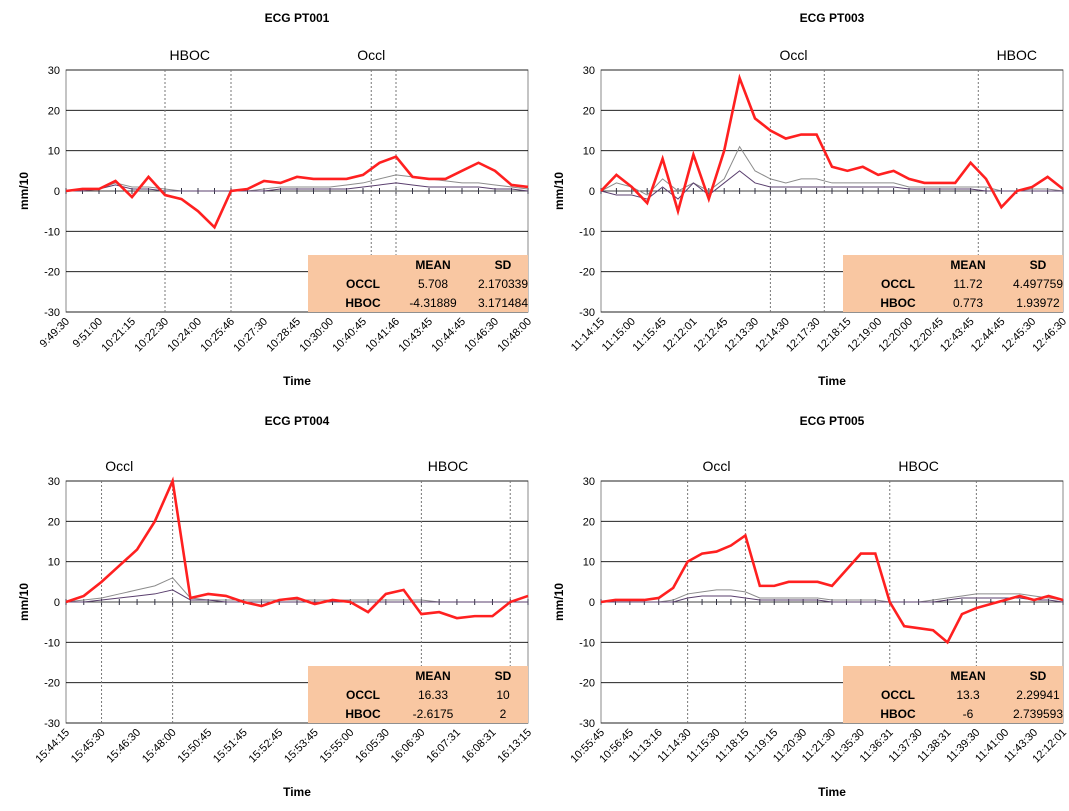  I want to click on x-tick-label: 10:40:45, so click(349, 335).